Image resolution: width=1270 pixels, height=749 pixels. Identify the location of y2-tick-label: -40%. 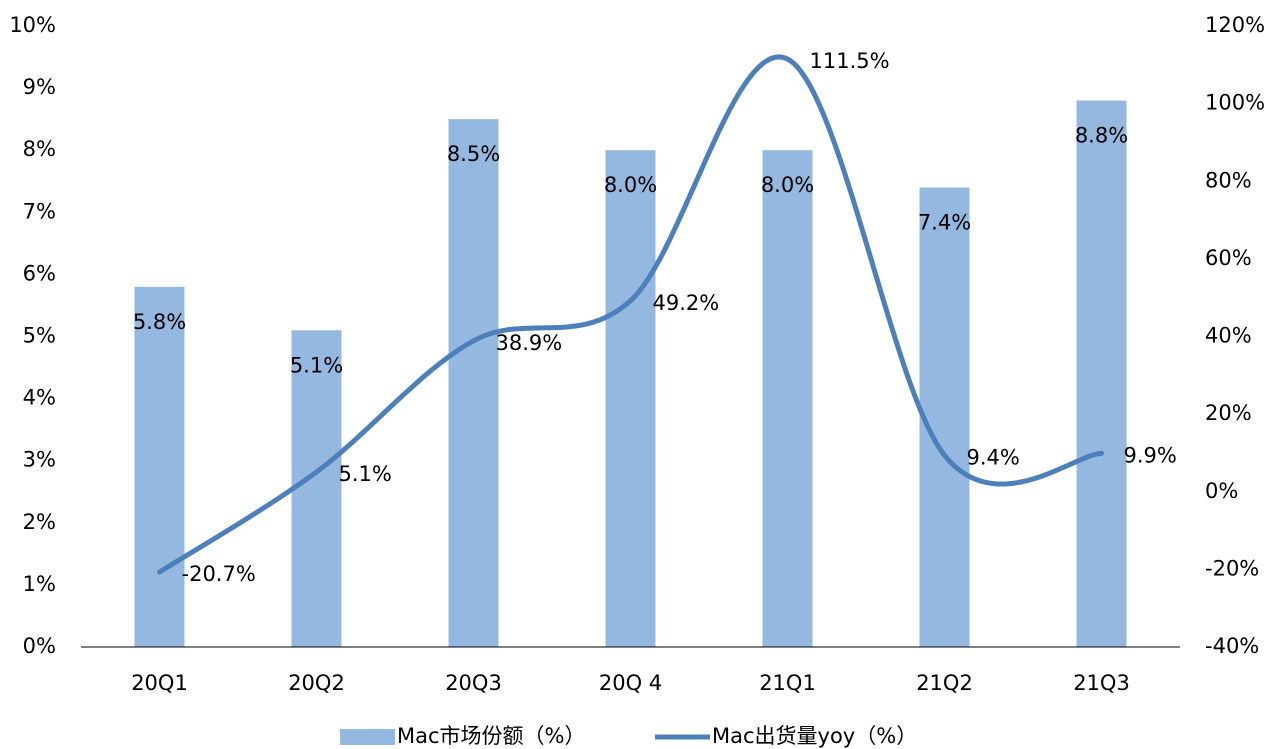
(1232, 646).